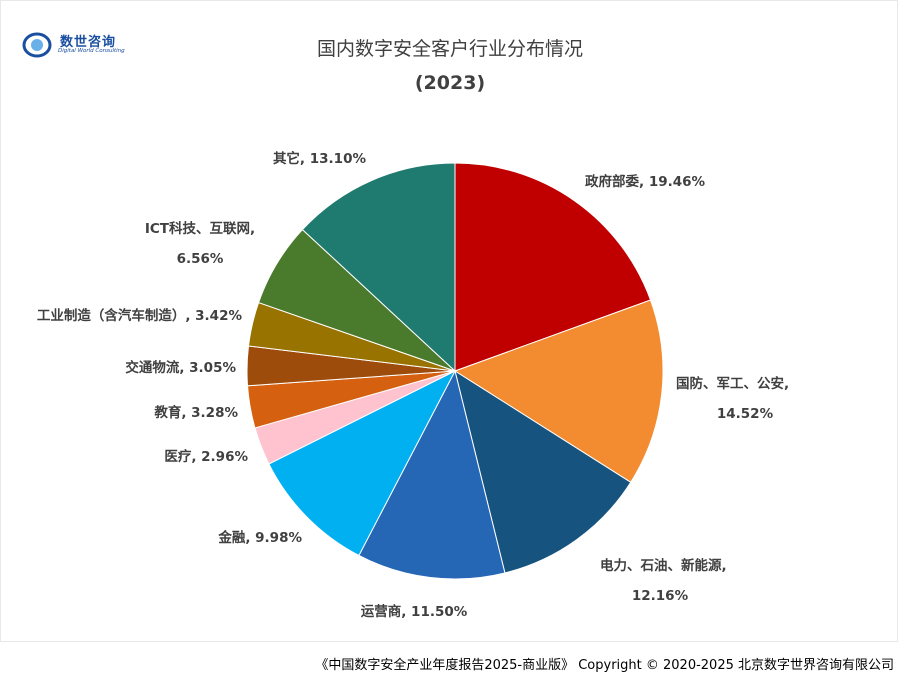 This screenshot has height=698, width=900. What do you see at coordinates (206, 456) in the screenshot?
I see `pie-slice-label: 医疗, 2.96%` at bounding box center [206, 456].